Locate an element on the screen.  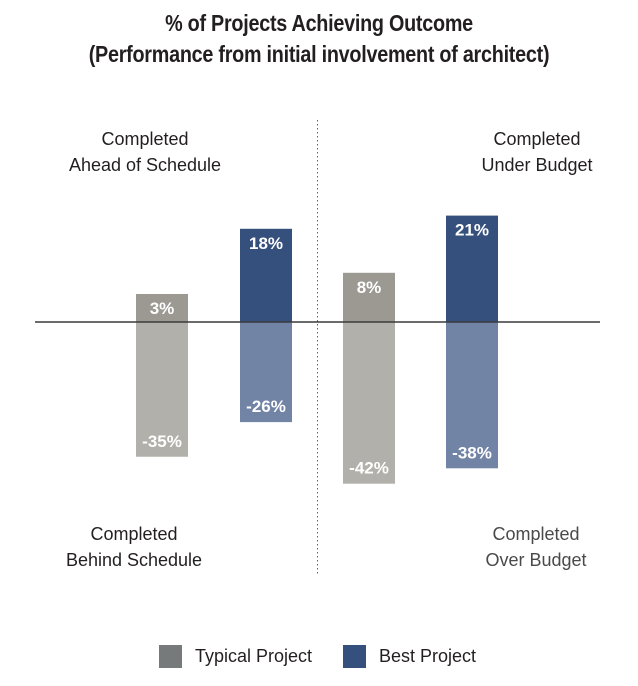
bar-negative-typical-project-schedule is located at coordinates (162, 389).